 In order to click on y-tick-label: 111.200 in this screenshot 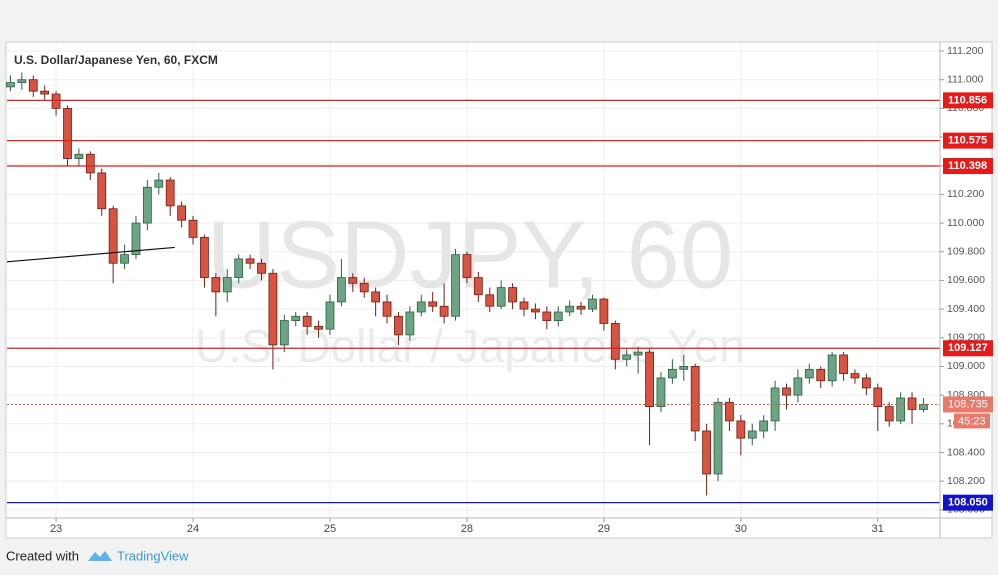, I will do `click(965, 51)`.